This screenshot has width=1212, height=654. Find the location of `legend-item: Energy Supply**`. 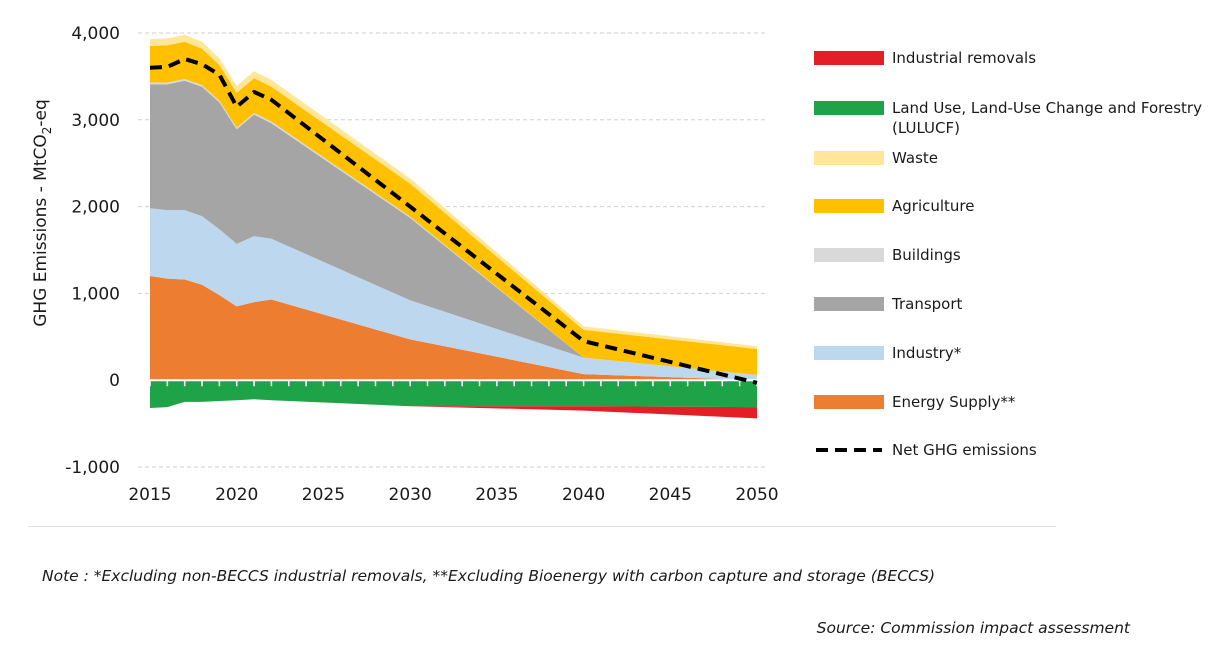

legend-item: Energy Supply** is located at coordinates (914, 402).